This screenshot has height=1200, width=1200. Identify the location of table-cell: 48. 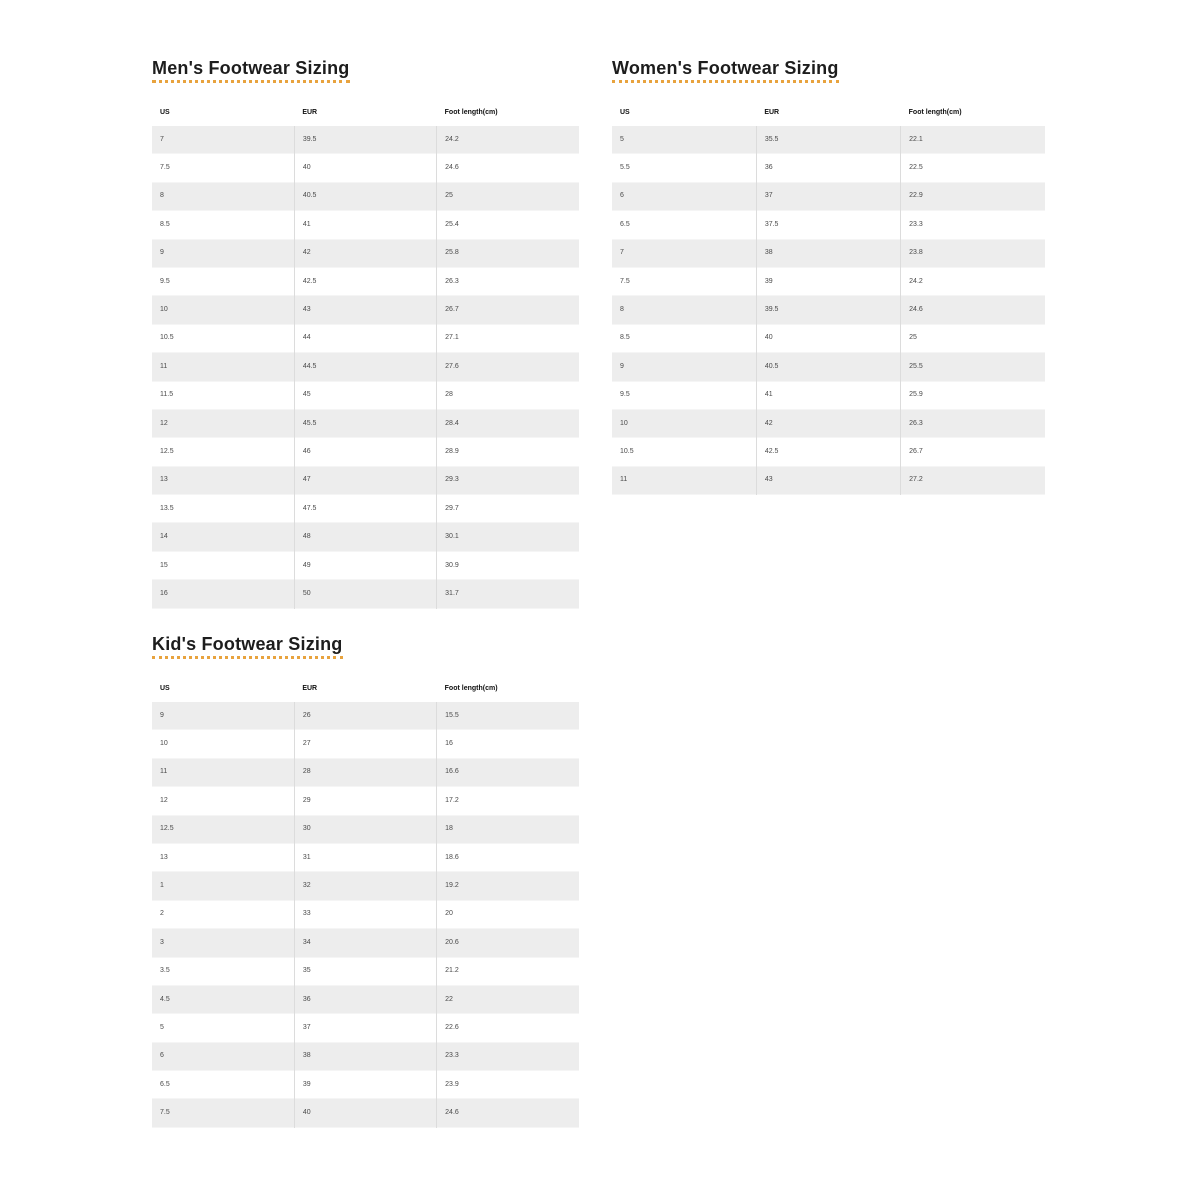
(365, 537).